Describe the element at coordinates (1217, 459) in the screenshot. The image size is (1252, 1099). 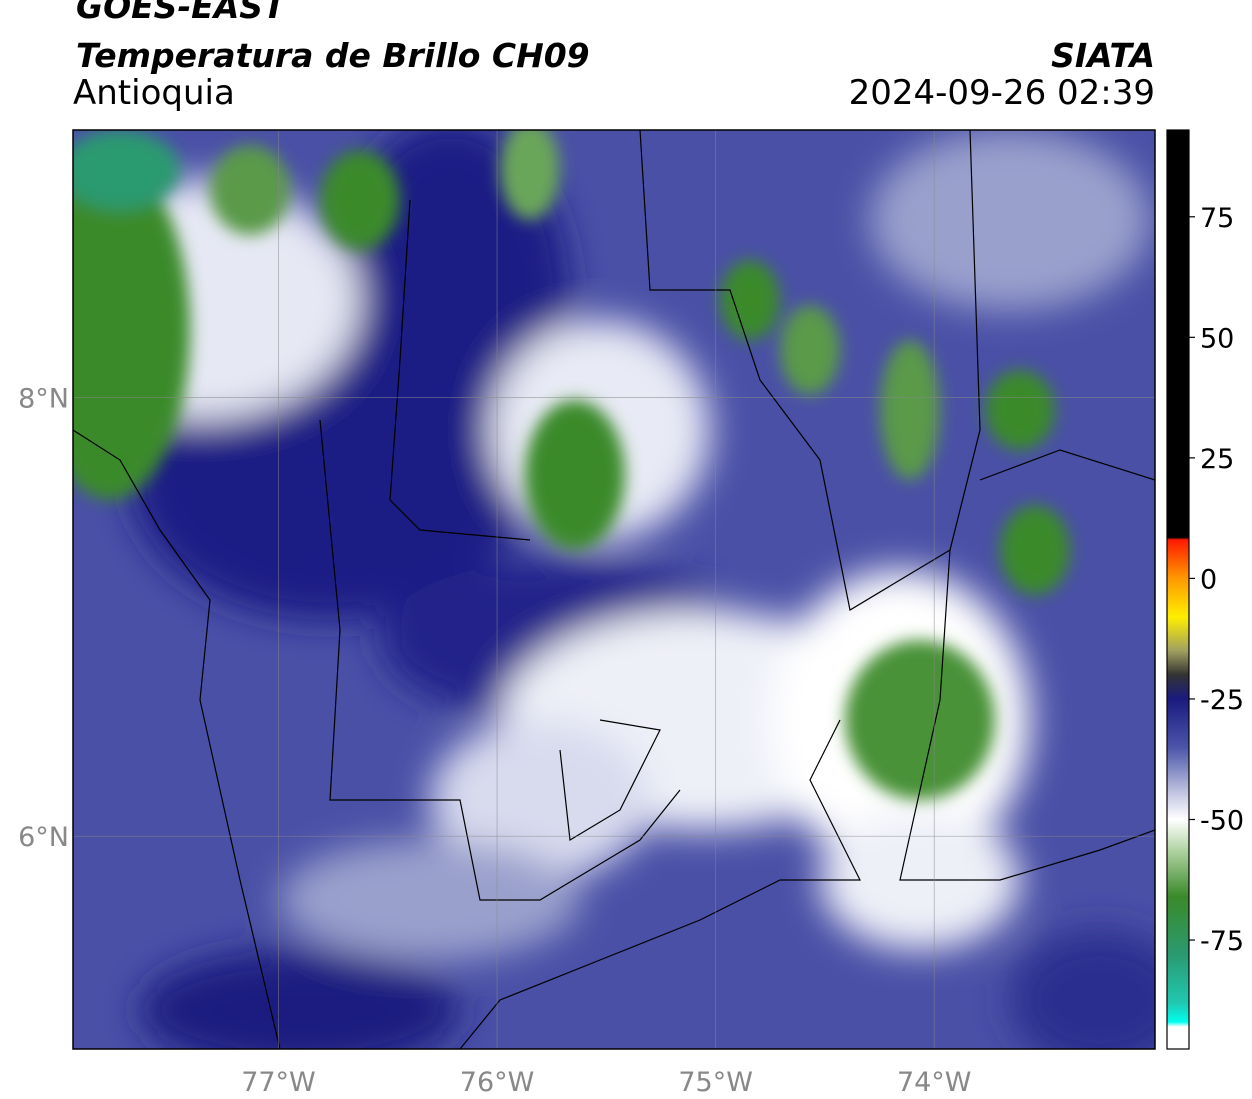
I see `colorbar-tick-label: 25` at that location.